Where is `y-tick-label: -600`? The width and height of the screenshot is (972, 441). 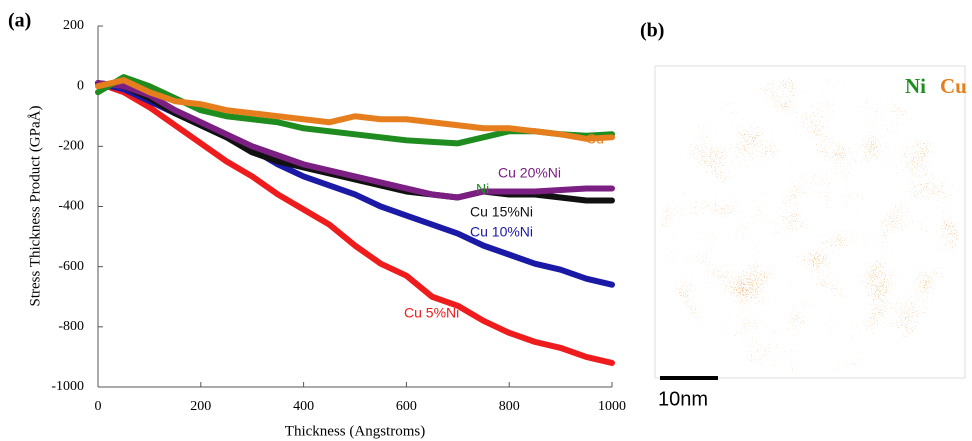
y-tick-label: -600 is located at coordinates (71, 266).